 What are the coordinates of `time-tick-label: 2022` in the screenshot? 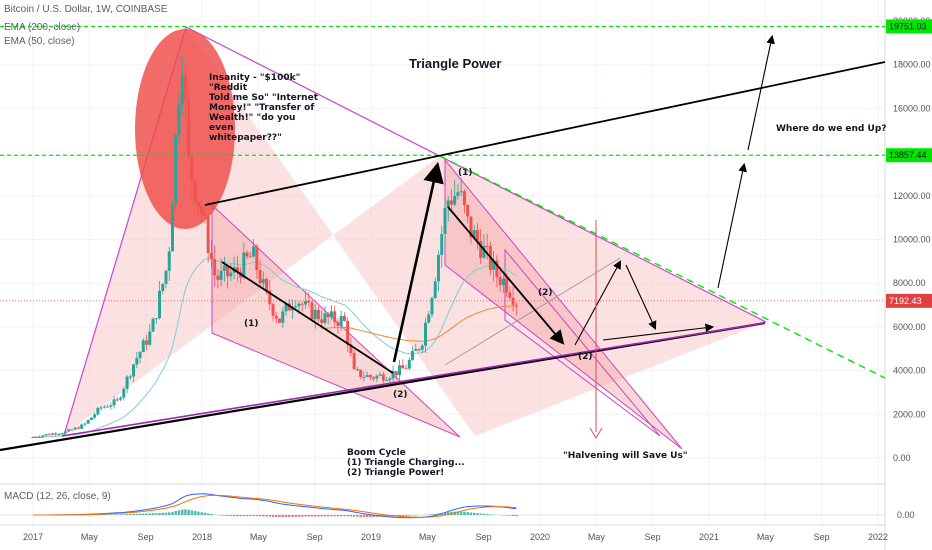 It's located at (878, 537).